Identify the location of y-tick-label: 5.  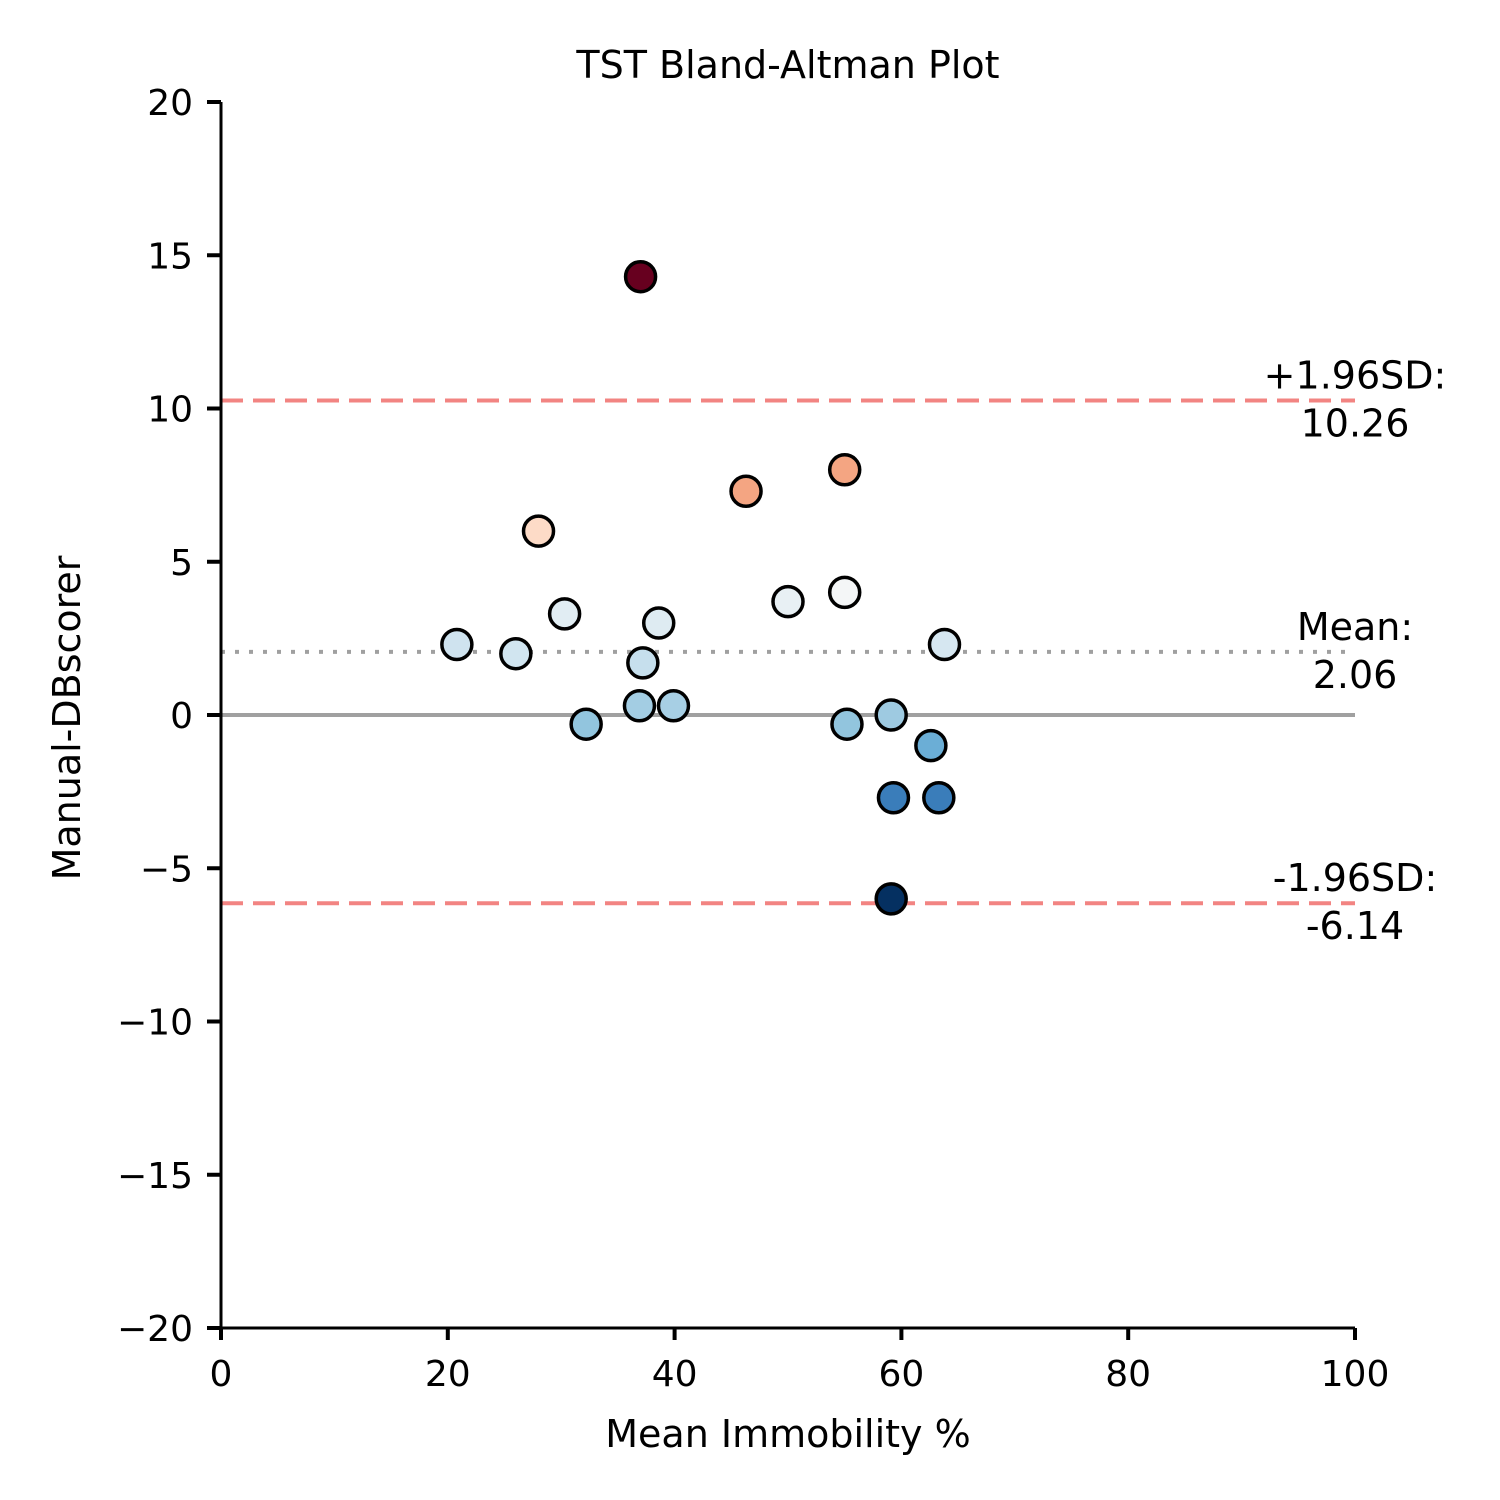
(181, 563).